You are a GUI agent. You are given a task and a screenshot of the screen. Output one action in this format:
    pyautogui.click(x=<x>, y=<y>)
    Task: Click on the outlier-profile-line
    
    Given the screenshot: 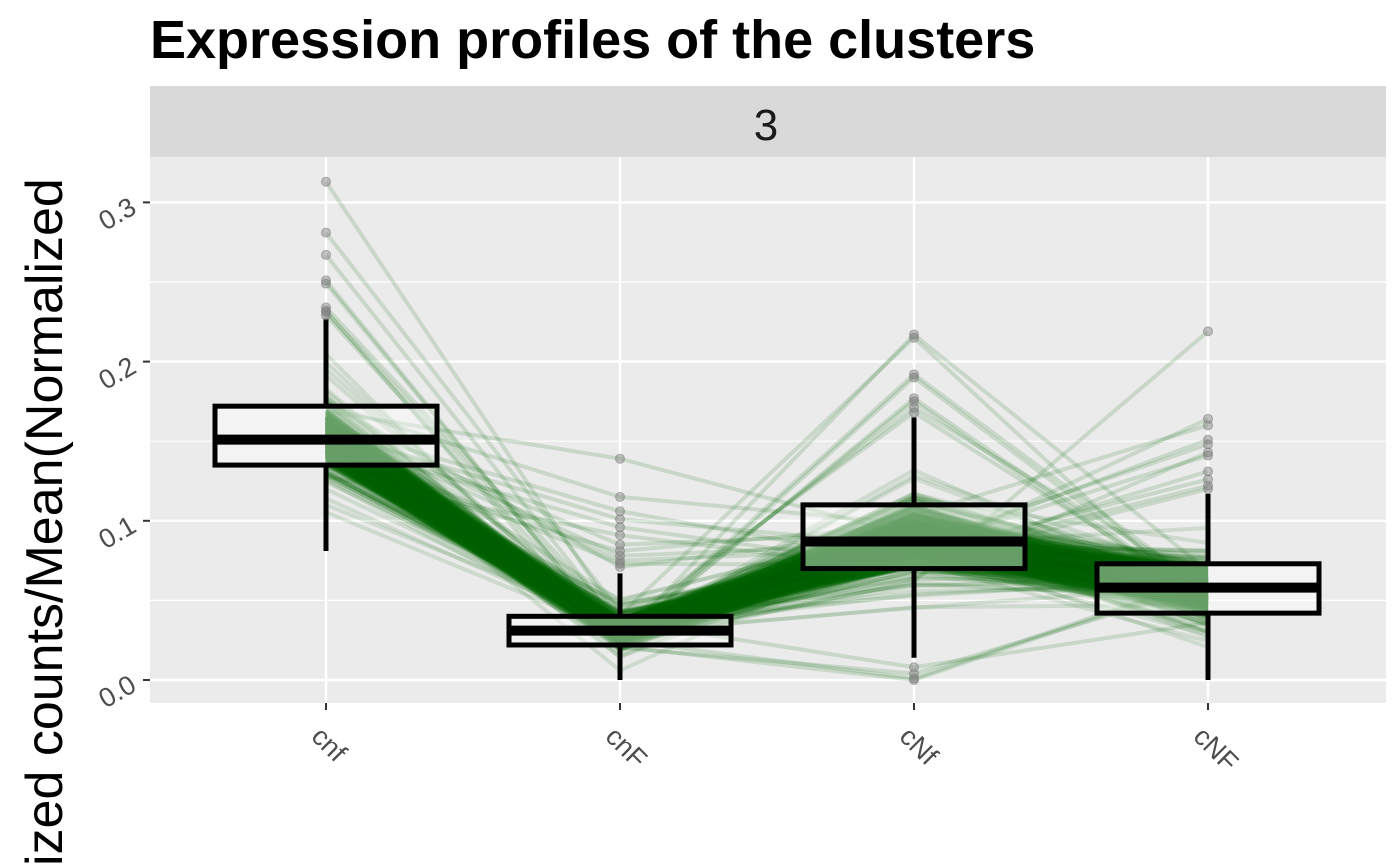 What is the action you would take?
    pyautogui.click(x=766, y=539)
    